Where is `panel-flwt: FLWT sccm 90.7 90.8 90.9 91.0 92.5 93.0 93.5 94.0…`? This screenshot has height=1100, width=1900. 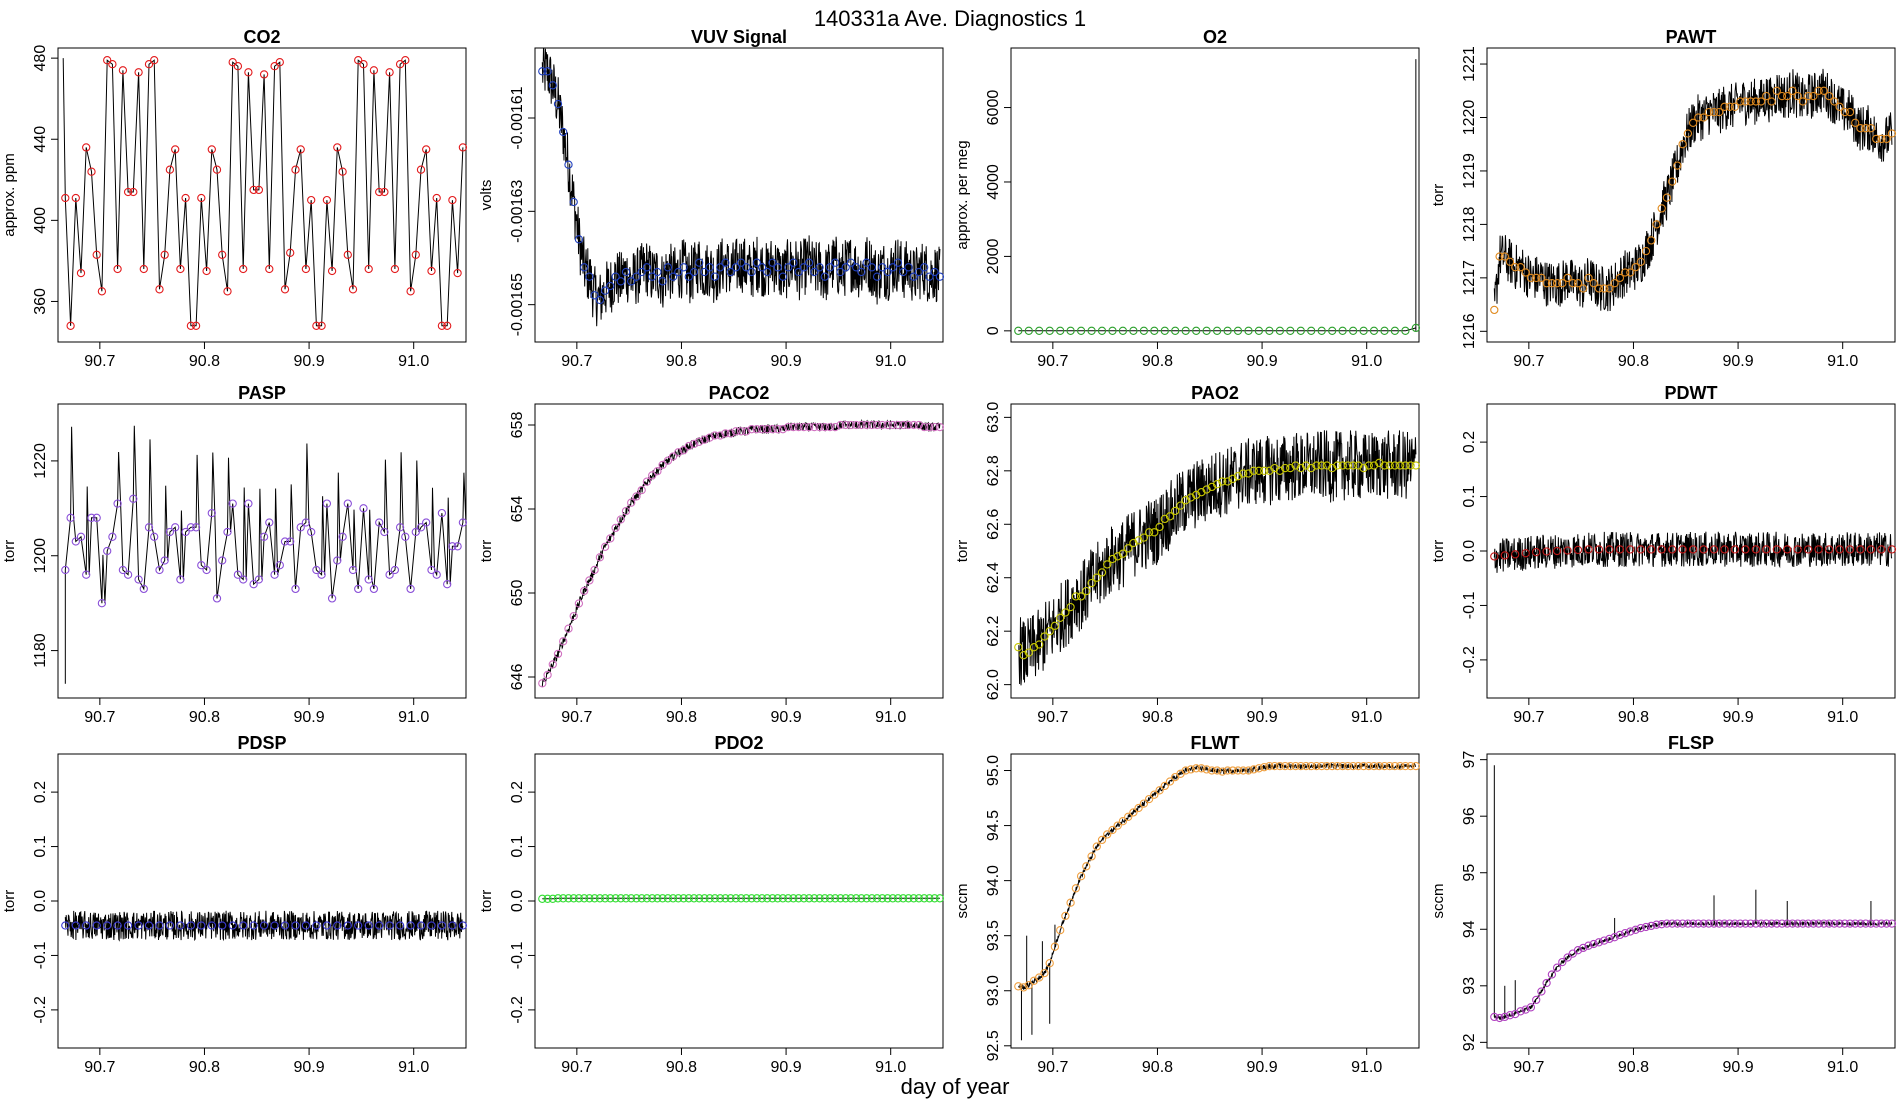 panel-flwt: FLWT sccm 90.7 90.8 90.9 91.0 92.5 93.0 93.5 94.0… is located at coordinates (1187, 904).